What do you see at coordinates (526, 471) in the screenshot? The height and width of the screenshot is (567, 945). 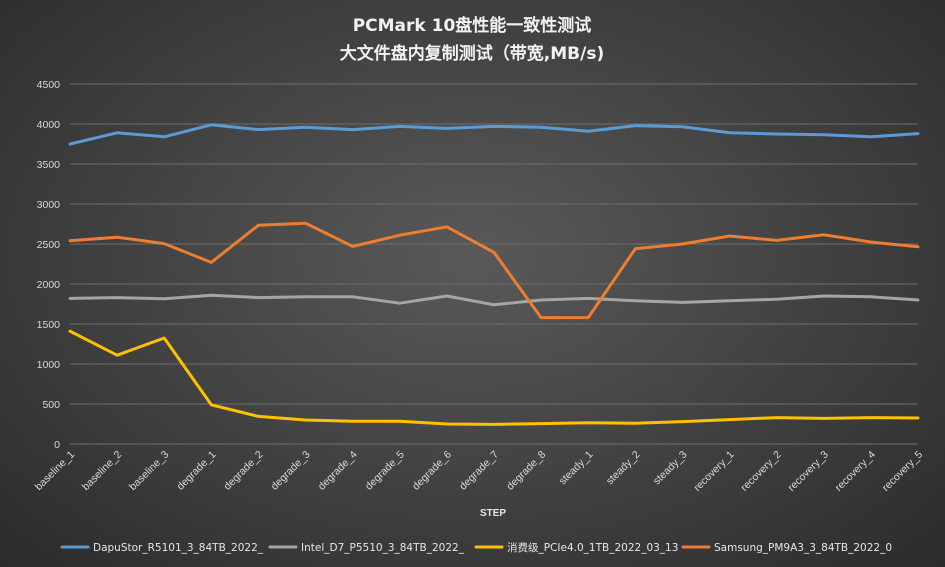 I see `x-tick-label: degrade_8` at bounding box center [526, 471].